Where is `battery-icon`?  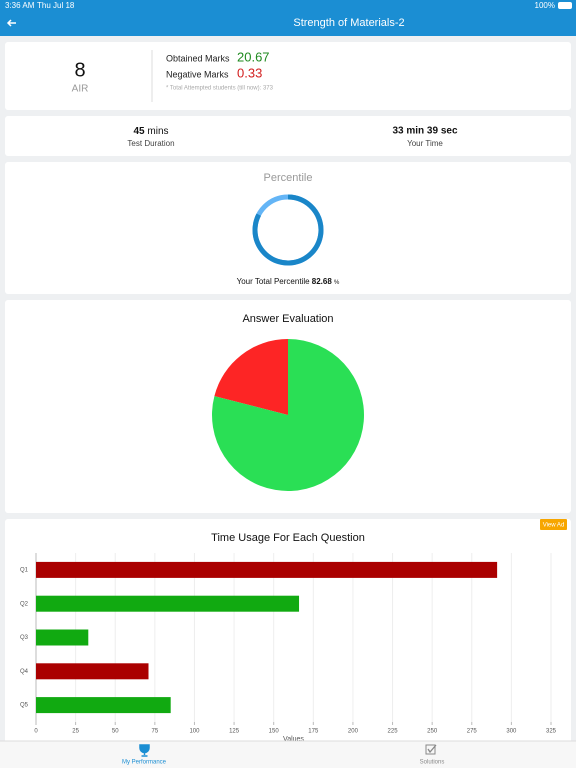 battery-icon is located at coordinates (565, 5).